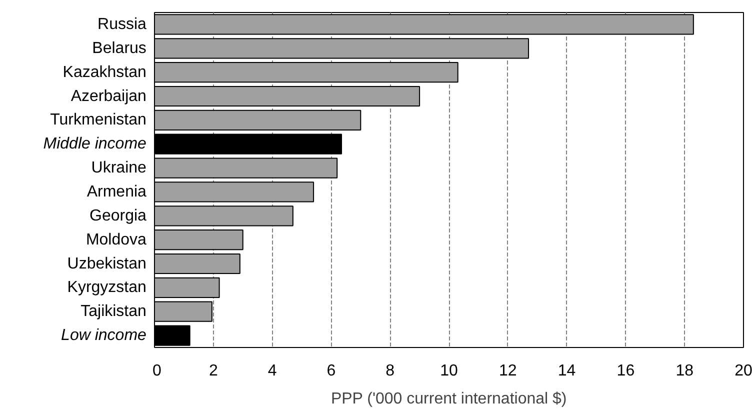 This screenshot has height=410, width=752. Describe the element at coordinates (390, 371) in the screenshot. I see `x-tick-label: 8` at that location.